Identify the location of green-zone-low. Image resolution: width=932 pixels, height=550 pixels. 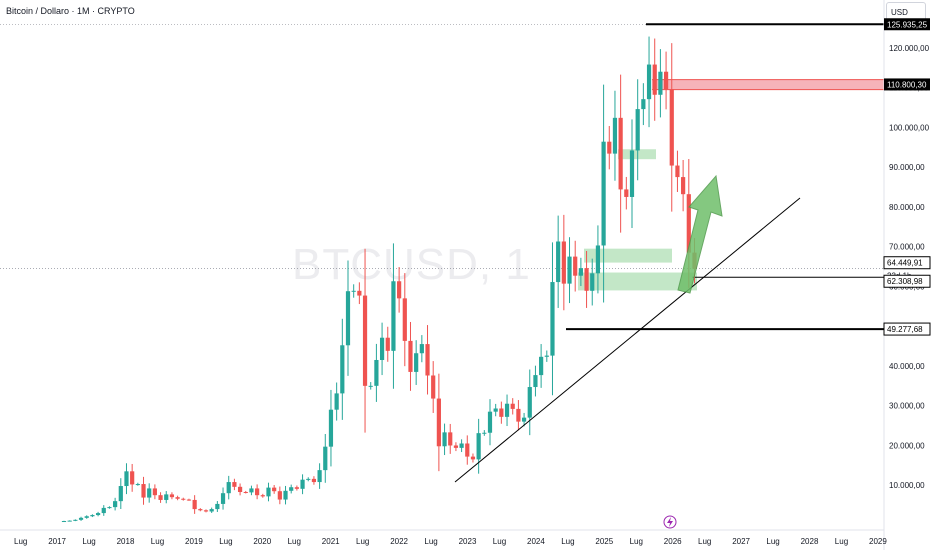
(637, 281).